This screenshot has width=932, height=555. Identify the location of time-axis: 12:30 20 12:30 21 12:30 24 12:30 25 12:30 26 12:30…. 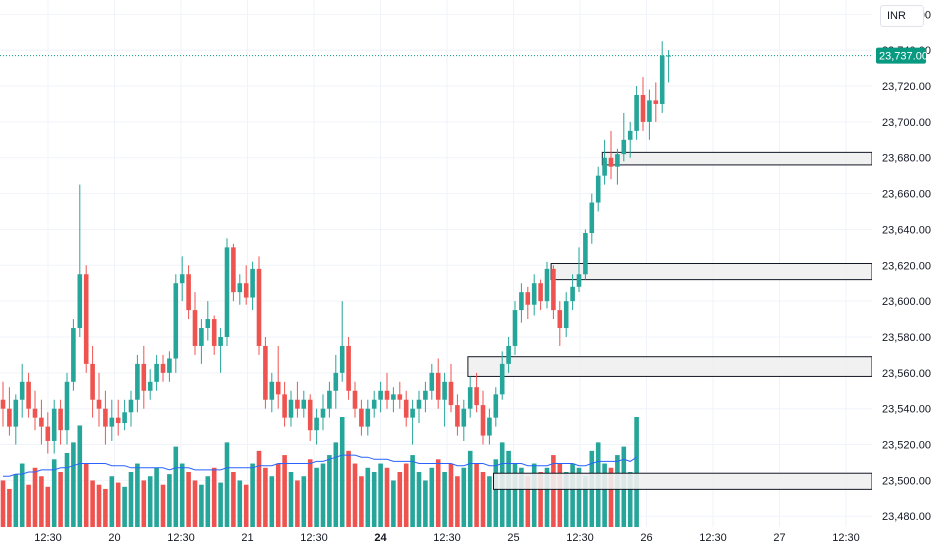
(436, 538).